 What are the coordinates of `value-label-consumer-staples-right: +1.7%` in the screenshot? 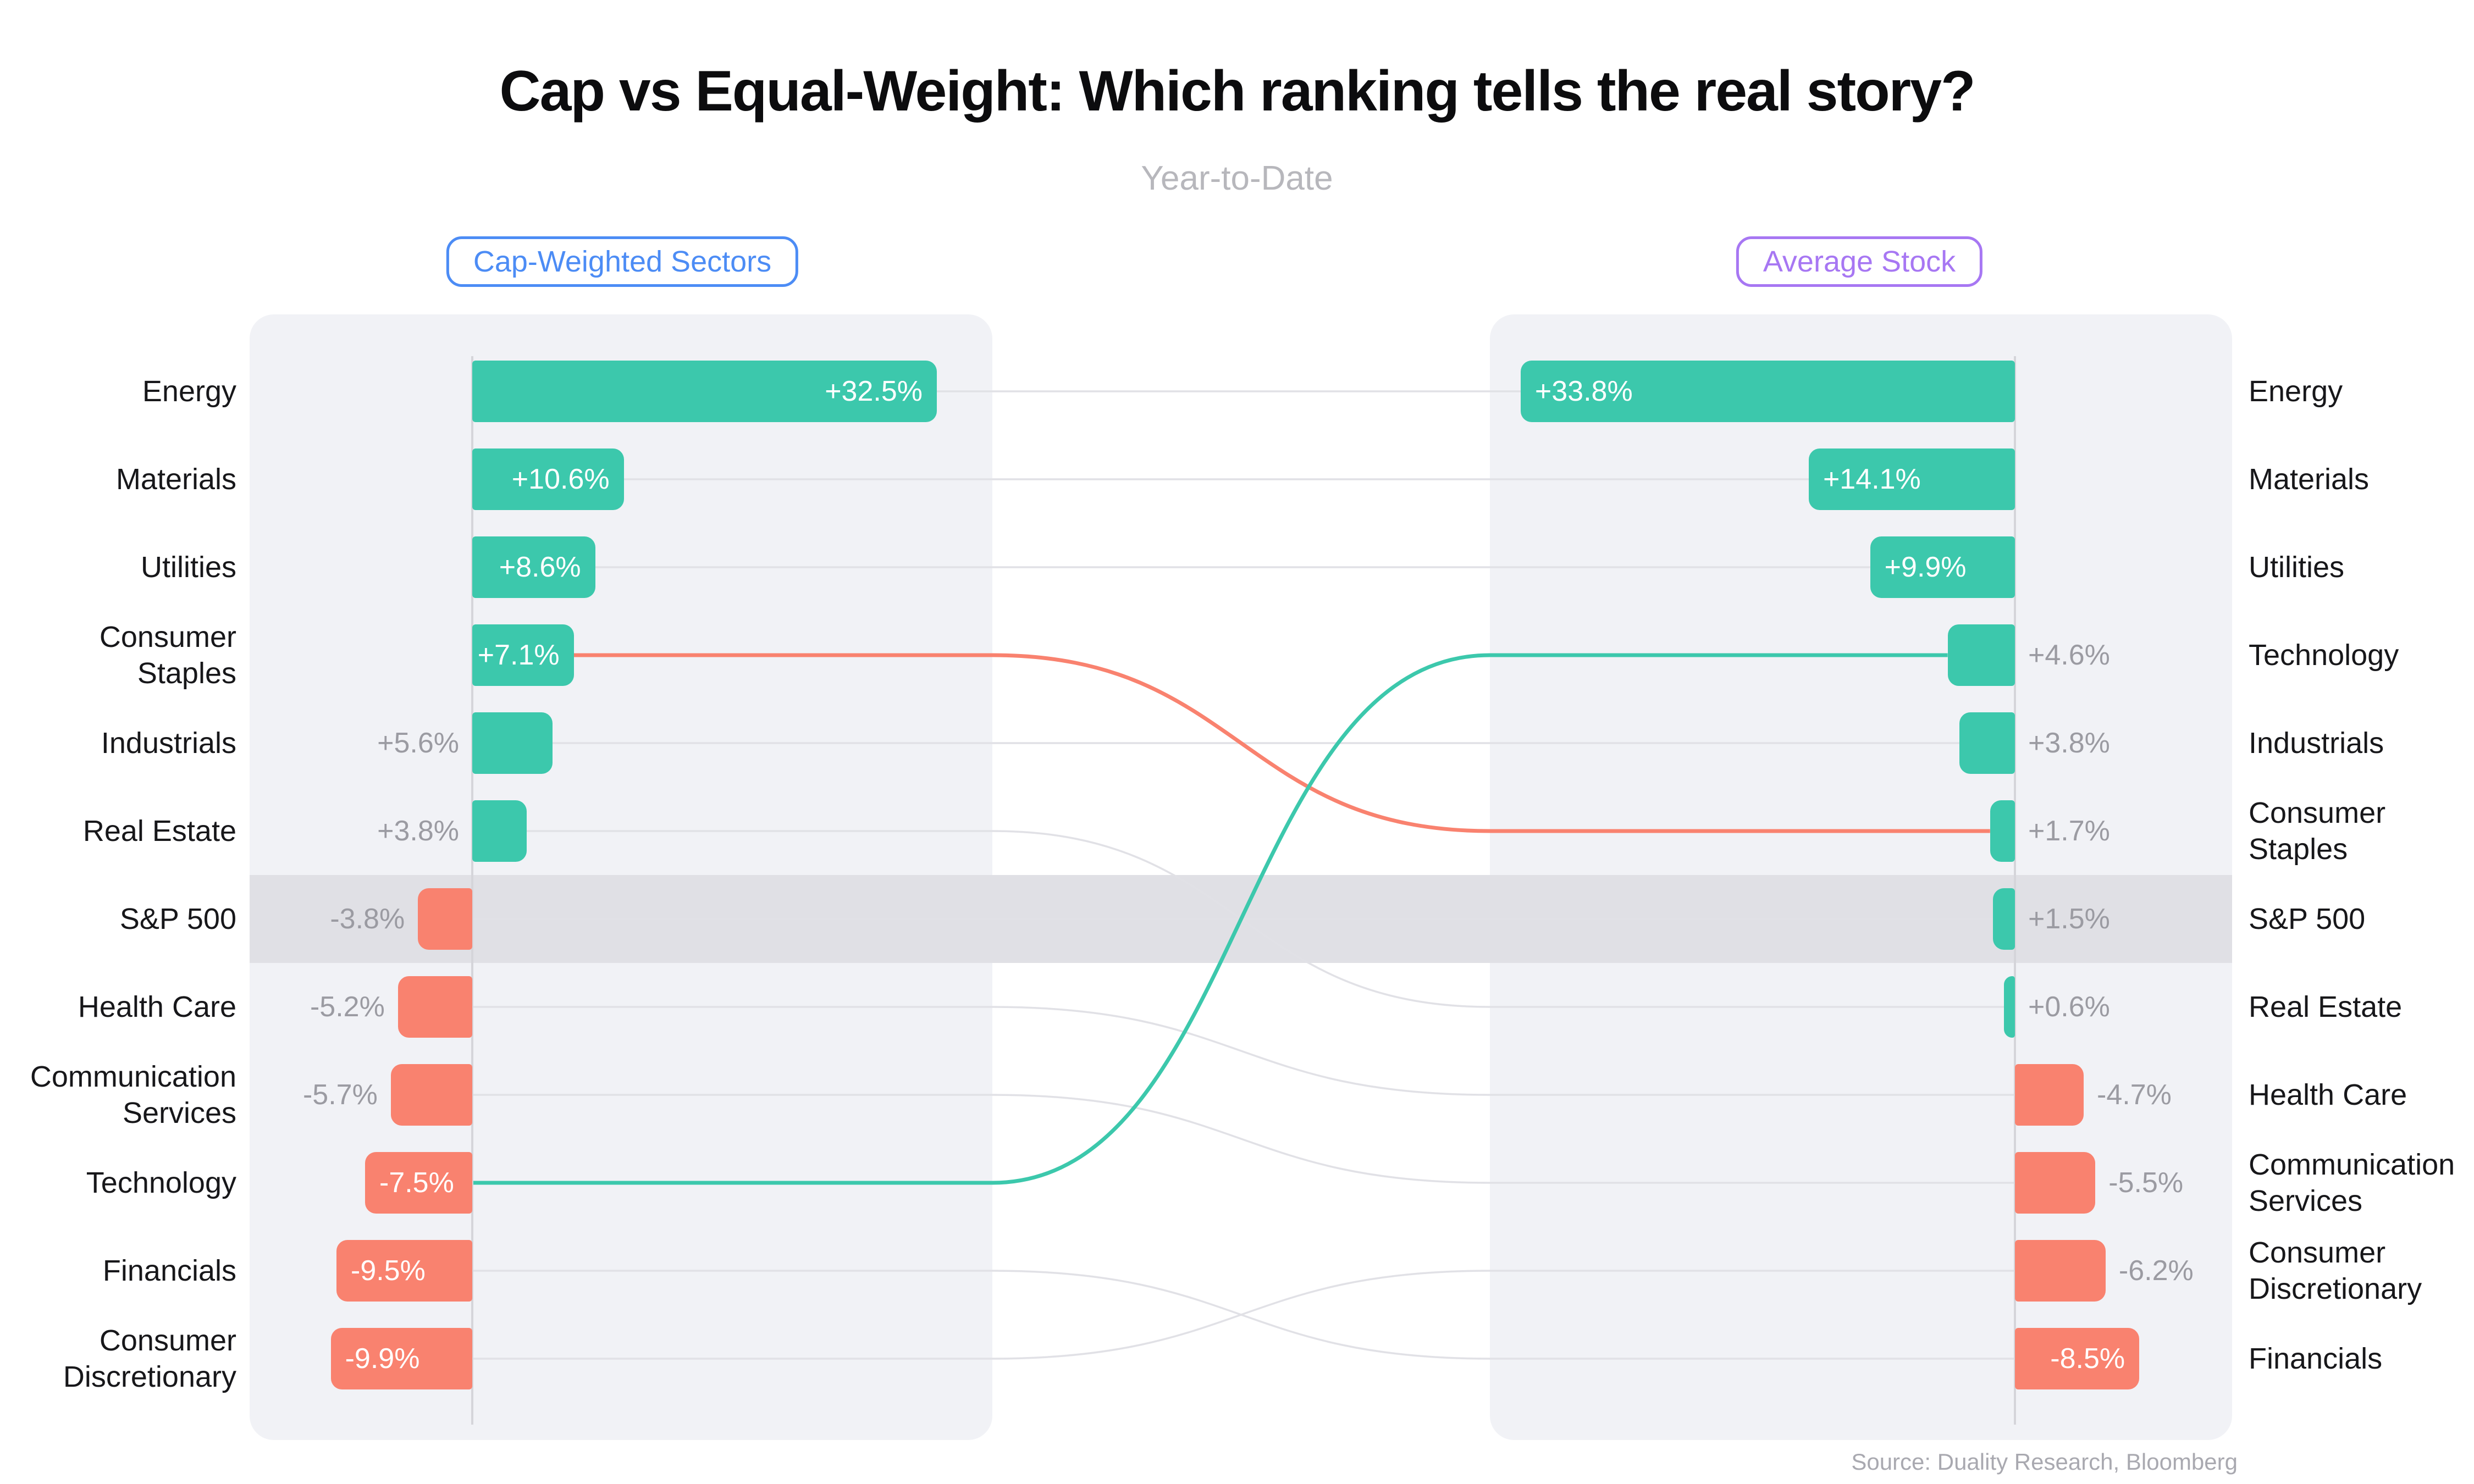 It's located at (2069, 831).